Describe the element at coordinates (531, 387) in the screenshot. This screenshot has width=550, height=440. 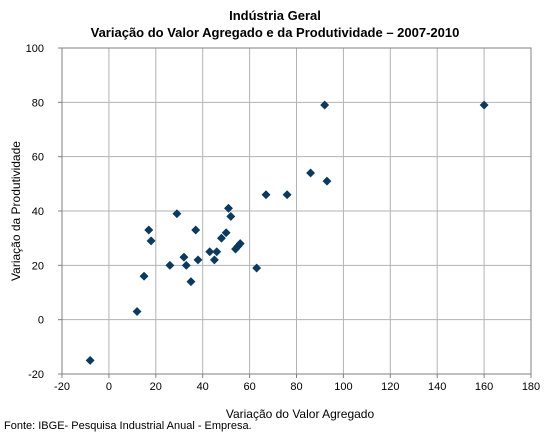
I see `x-tick-label: 180` at that location.